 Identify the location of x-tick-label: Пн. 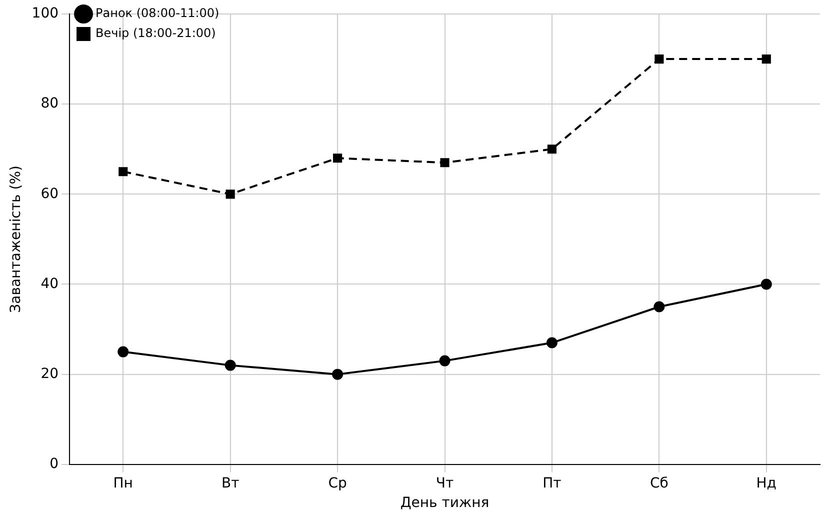
(123, 483).